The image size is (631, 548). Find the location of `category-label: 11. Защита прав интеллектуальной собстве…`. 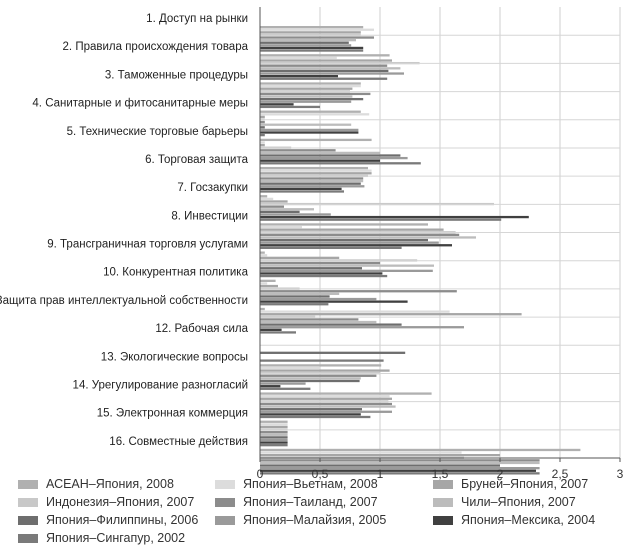

category-label: 11. Защита прав интеллектуальной собстве… is located at coordinates (124, 301).